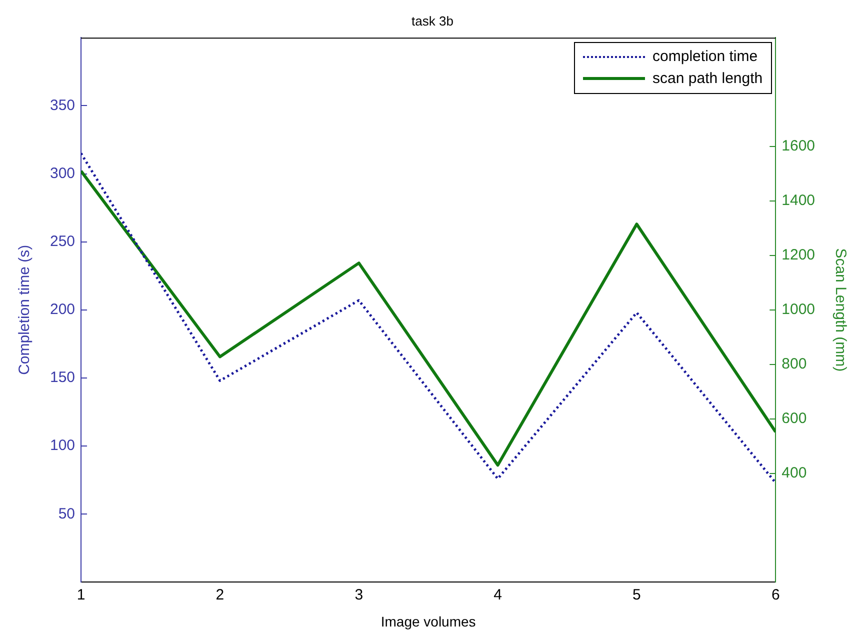 The width and height of the screenshot is (865, 643). What do you see at coordinates (794, 418) in the screenshot?
I see `y2-tick-label: 600` at bounding box center [794, 418].